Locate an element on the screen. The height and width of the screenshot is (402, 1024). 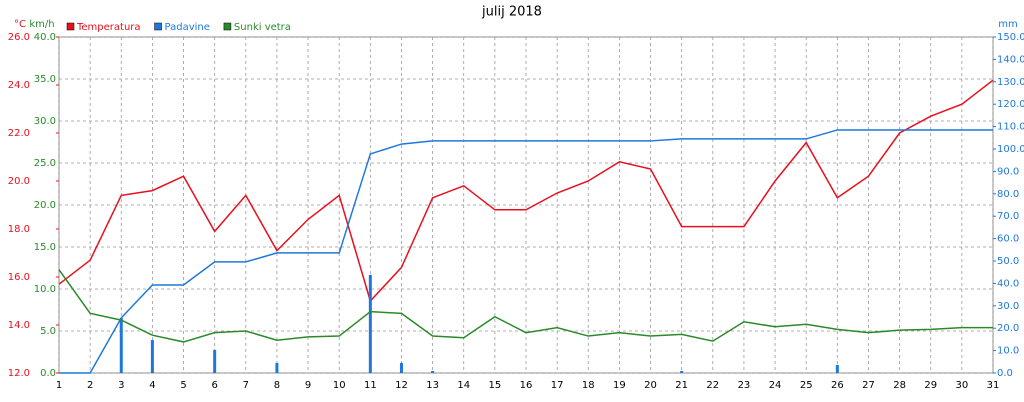
x-tick-label: 1 is located at coordinates (59, 385).